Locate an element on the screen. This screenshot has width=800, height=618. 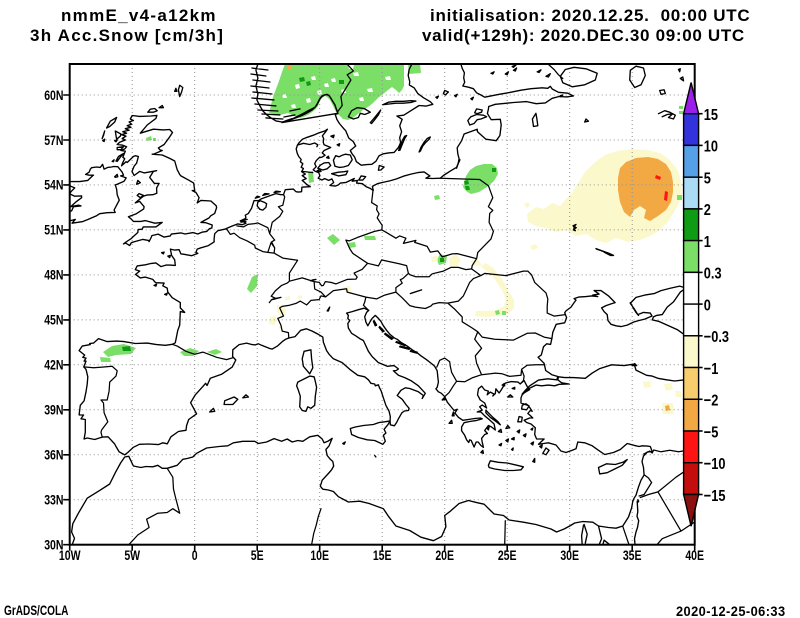
svg-text: 57N is located at coordinates (53, 141).